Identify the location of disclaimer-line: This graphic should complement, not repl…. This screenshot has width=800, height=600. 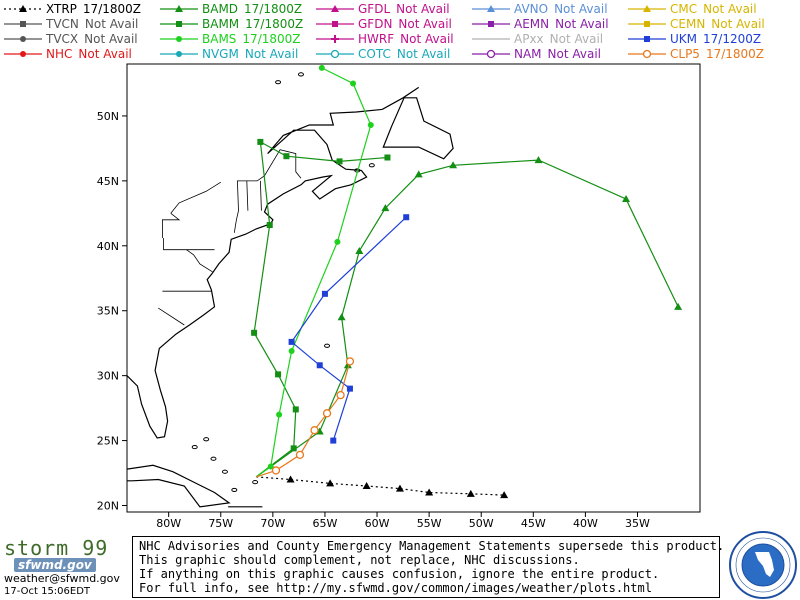
(359, 560).